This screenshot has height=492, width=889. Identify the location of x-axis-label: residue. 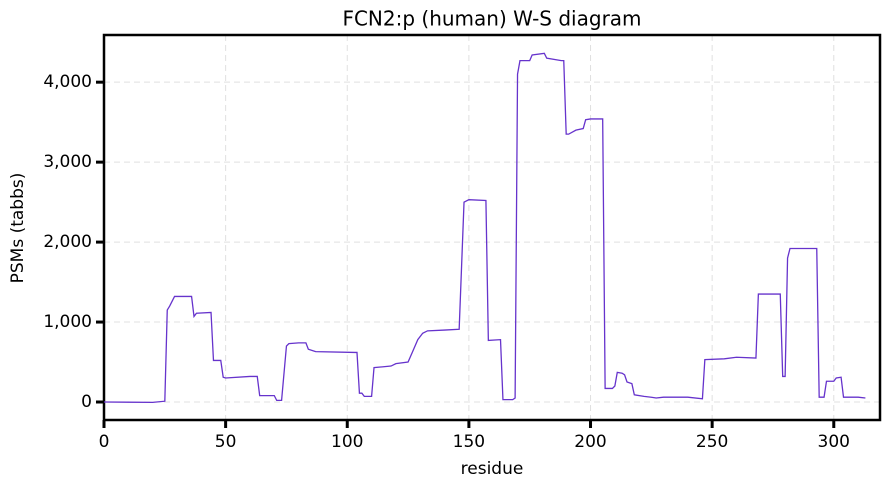
(492, 469).